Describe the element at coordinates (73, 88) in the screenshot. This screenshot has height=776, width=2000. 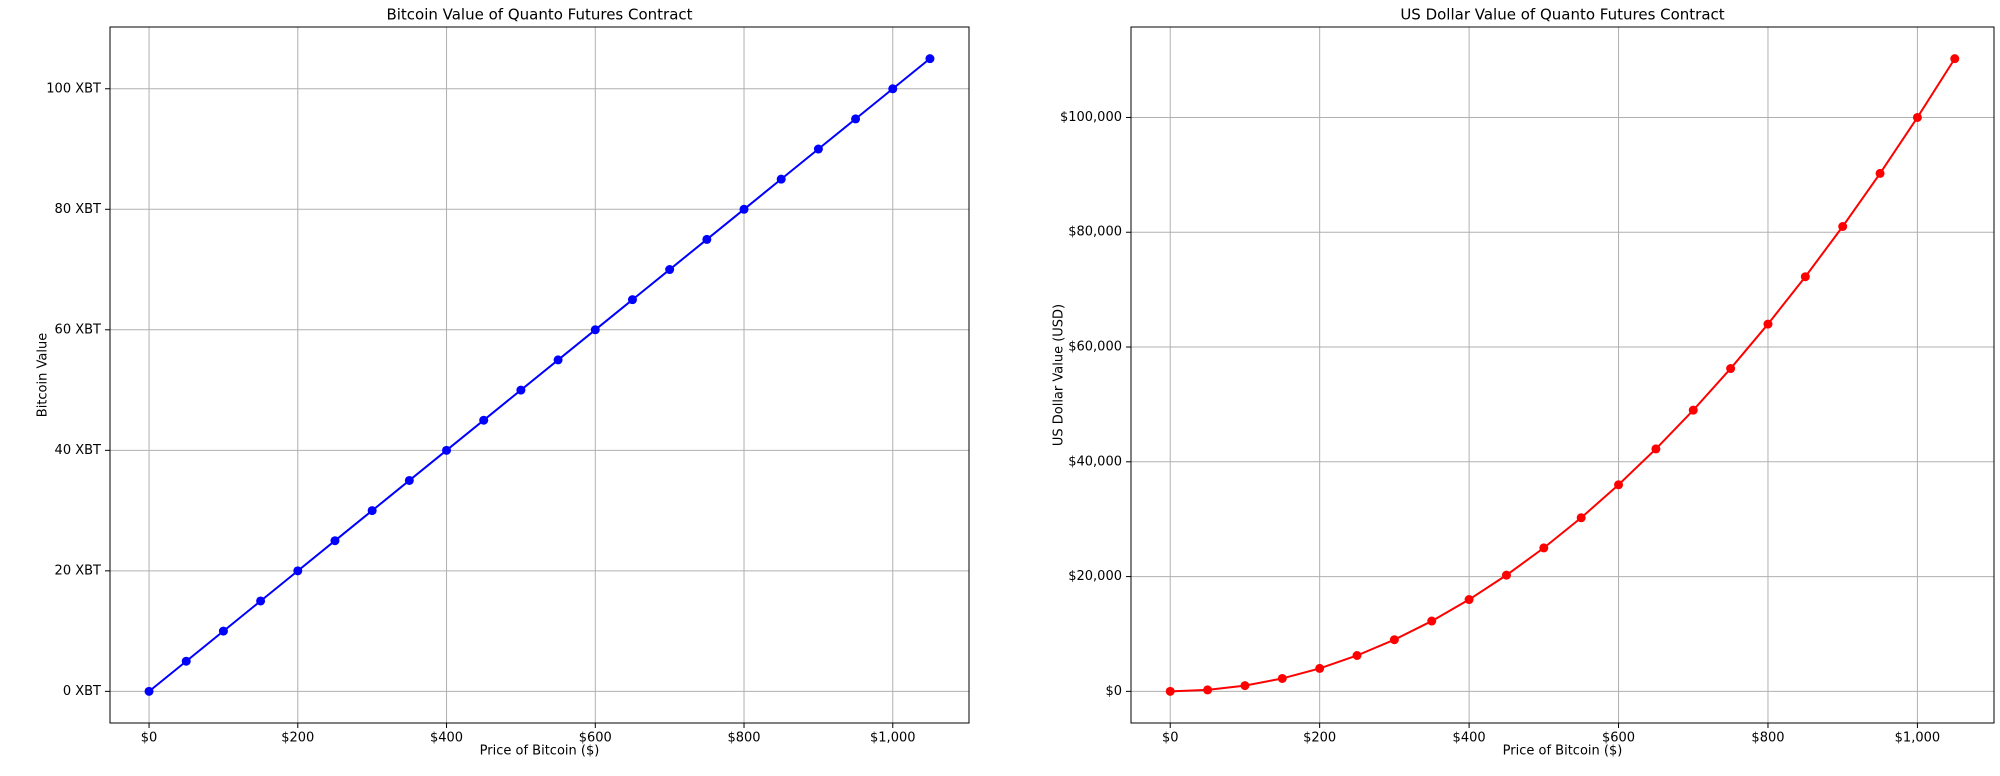
I see `y-tick-label: 100 XBT` at that location.